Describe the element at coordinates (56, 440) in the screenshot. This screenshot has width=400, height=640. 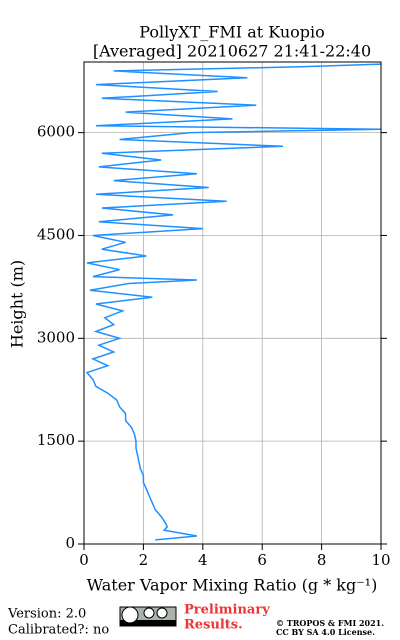
I see `y-tick-label: 1500` at that location.